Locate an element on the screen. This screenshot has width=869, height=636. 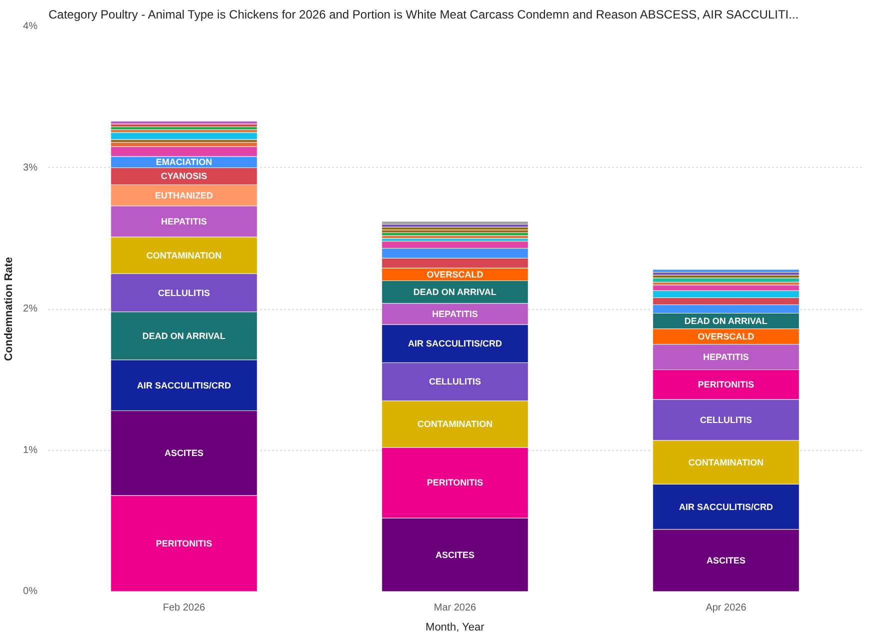
data-label: EUTHANIZED is located at coordinates (184, 195).